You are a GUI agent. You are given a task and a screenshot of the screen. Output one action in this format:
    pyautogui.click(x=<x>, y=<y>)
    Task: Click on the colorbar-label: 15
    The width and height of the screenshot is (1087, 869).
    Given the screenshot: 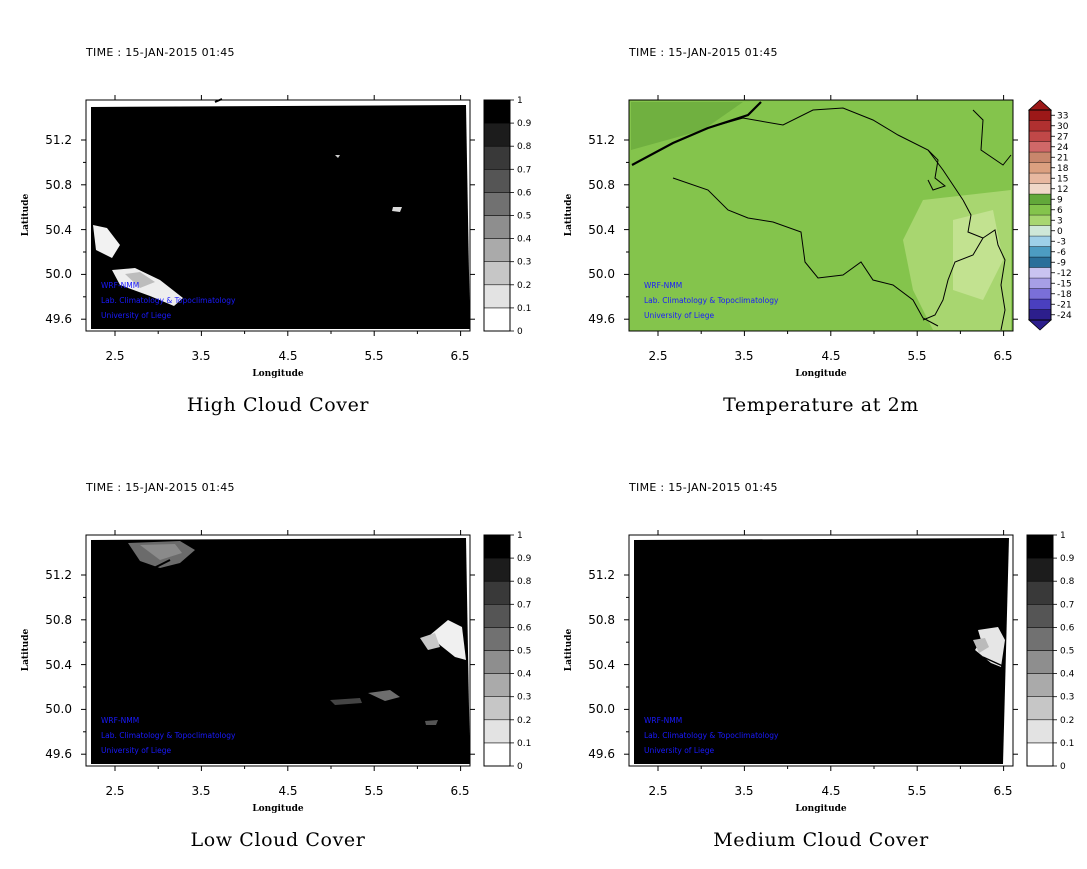 What is the action you would take?
    pyautogui.click(x=1062, y=179)
    